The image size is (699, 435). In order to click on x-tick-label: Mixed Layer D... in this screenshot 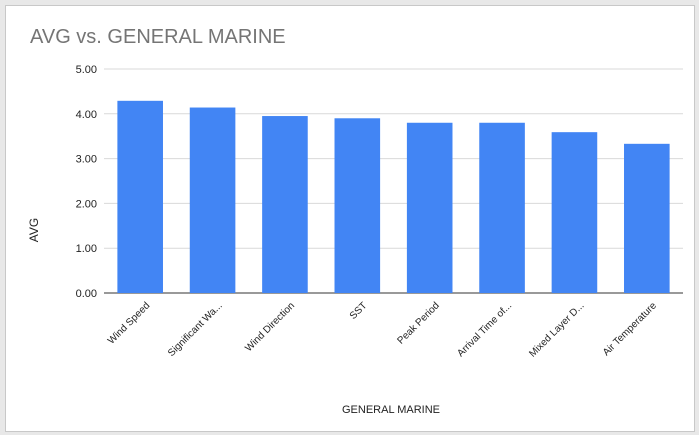, I will do `click(556, 329)`.